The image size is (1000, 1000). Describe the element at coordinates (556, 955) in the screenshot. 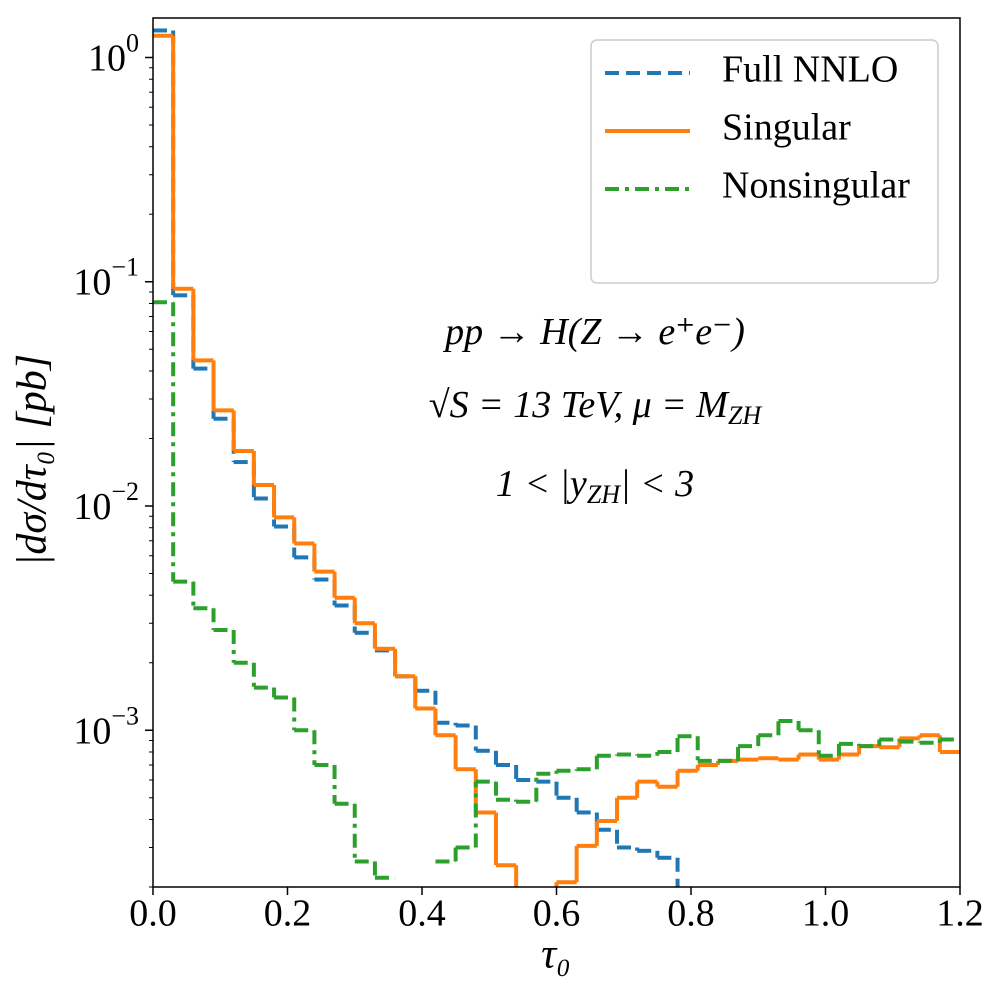

I see `x-axis-label: τ₀` at that location.